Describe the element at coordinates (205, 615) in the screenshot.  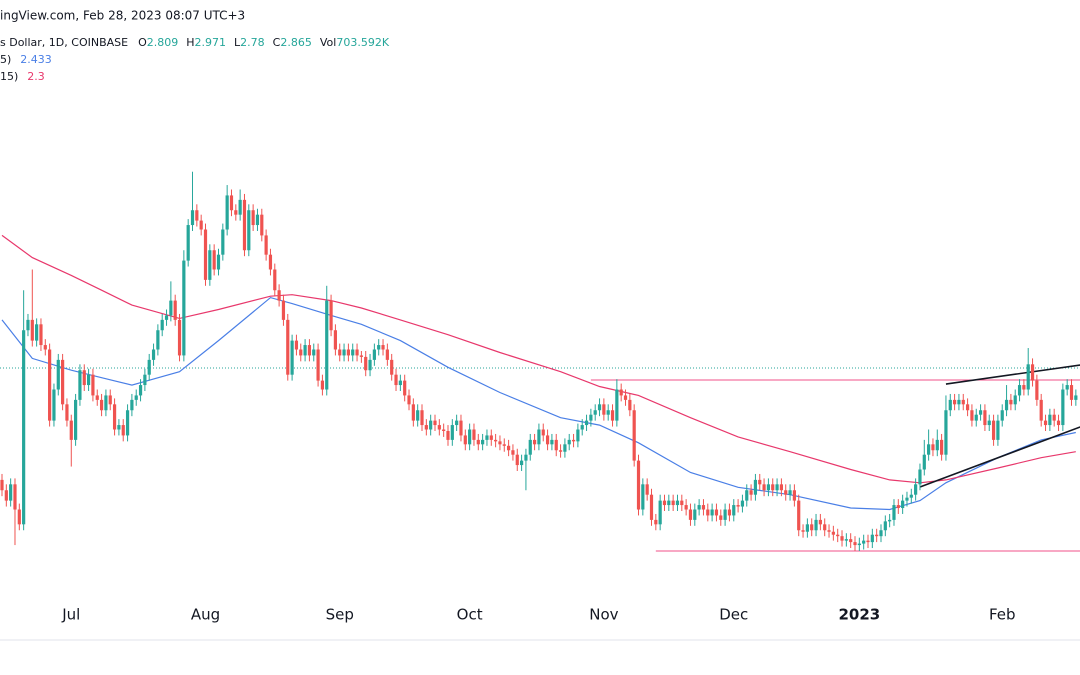
I see `x-tick-label: Aug` at that location.